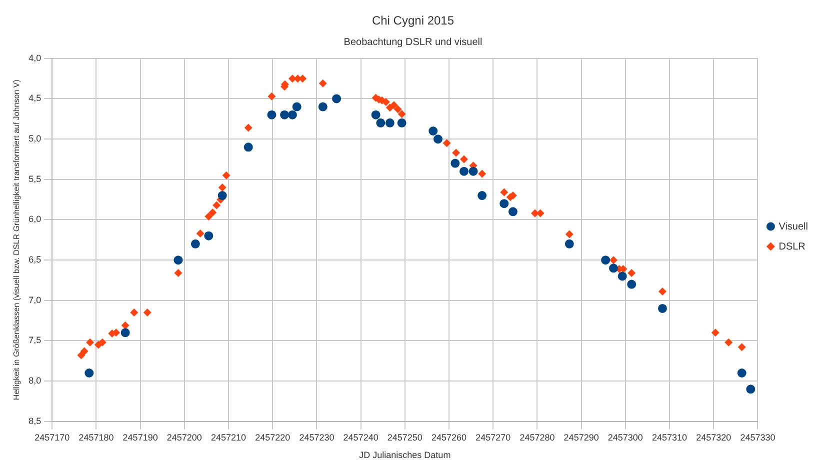  Describe the element at coordinates (493, 437) in the screenshot. I see `x-tick-label: 2457270` at that location.